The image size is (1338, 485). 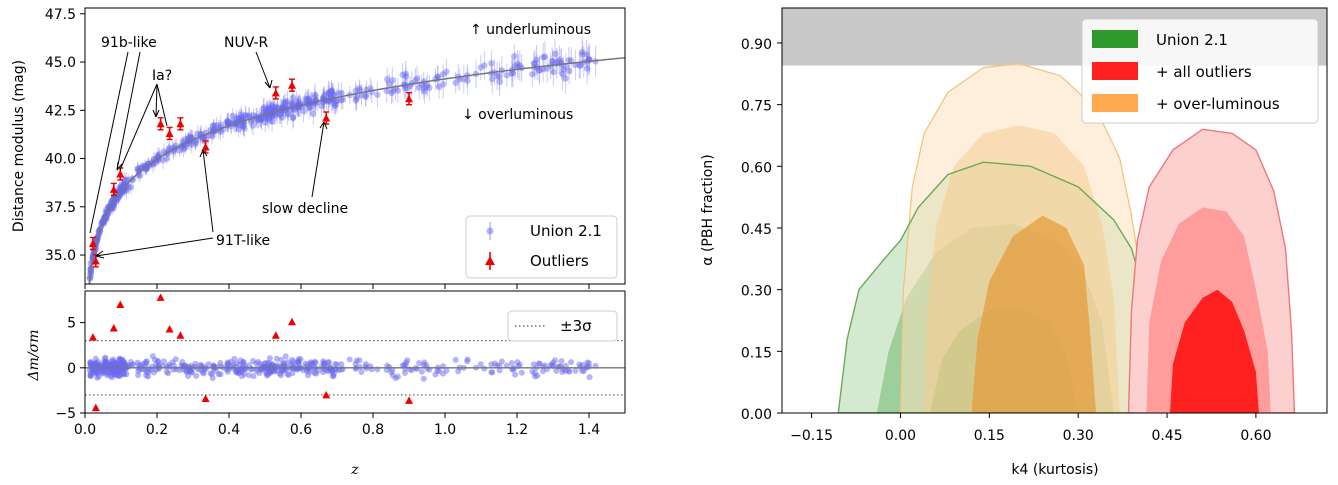 What do you see at coordinates (243, 241) in the screenshot?
I see `91t-like-label: 91T-like` at bounding box center [243, 241].